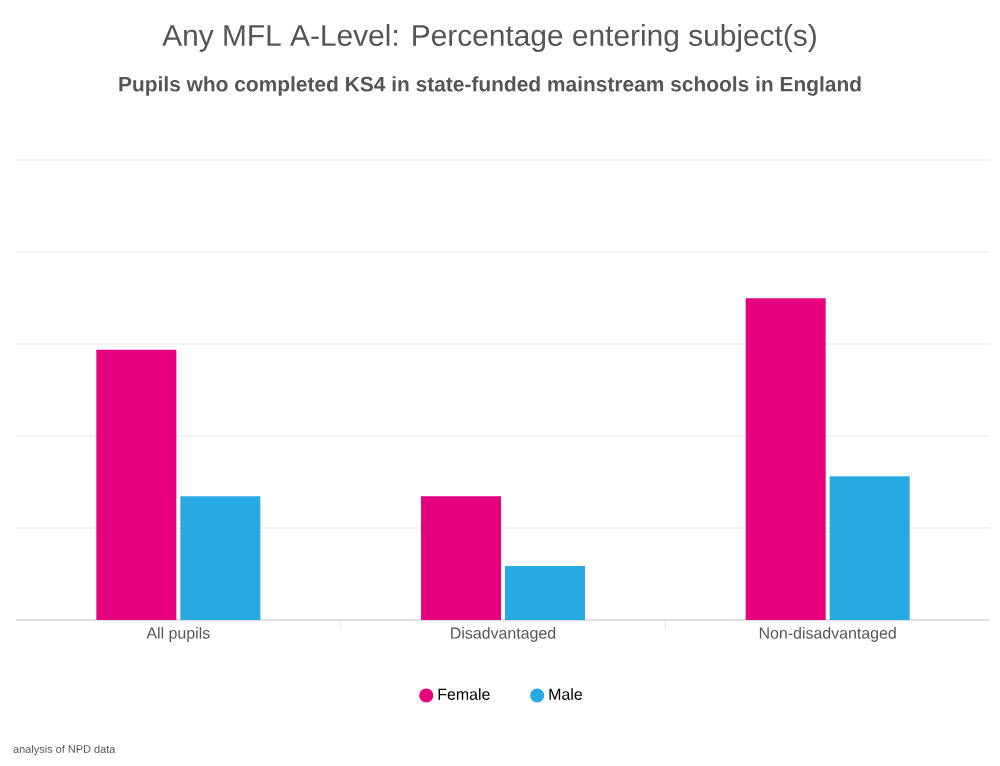  Describe the element at coordinates (489, 38) in the screenshot. I see `chart-title: Any MFL A-Level: Percentage entering subject(s)` at that location.